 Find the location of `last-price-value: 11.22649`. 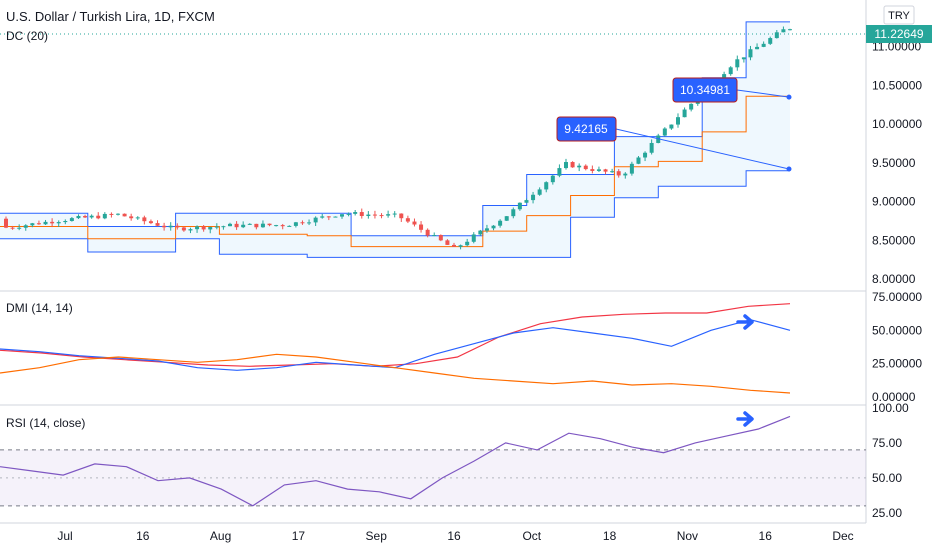

last-price-value: 11.22649 is located at coordinates (898, 34).